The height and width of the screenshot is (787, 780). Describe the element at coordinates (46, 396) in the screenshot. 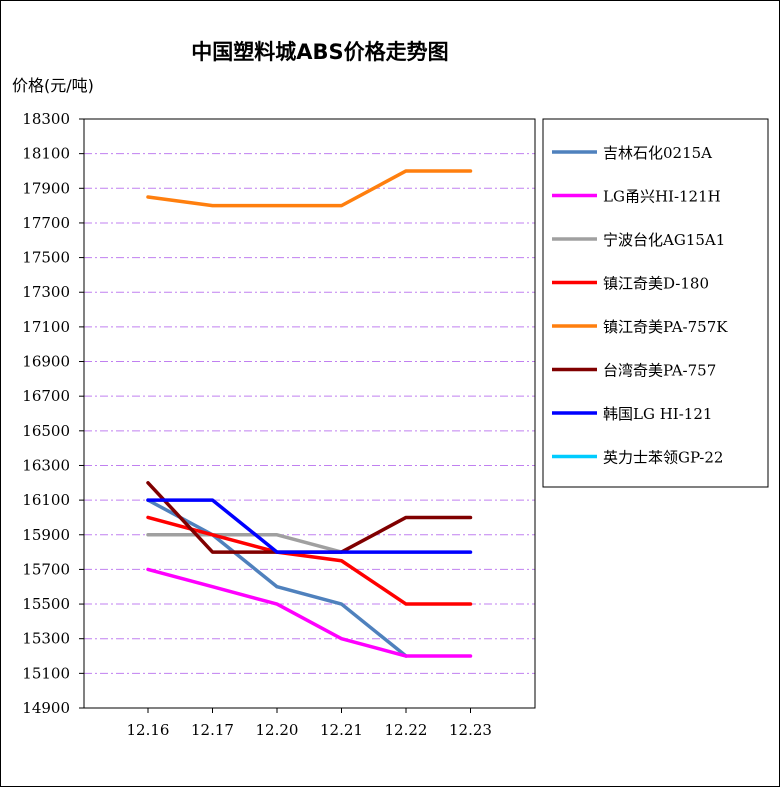

I see `y-tick-label: 16700` at that location.